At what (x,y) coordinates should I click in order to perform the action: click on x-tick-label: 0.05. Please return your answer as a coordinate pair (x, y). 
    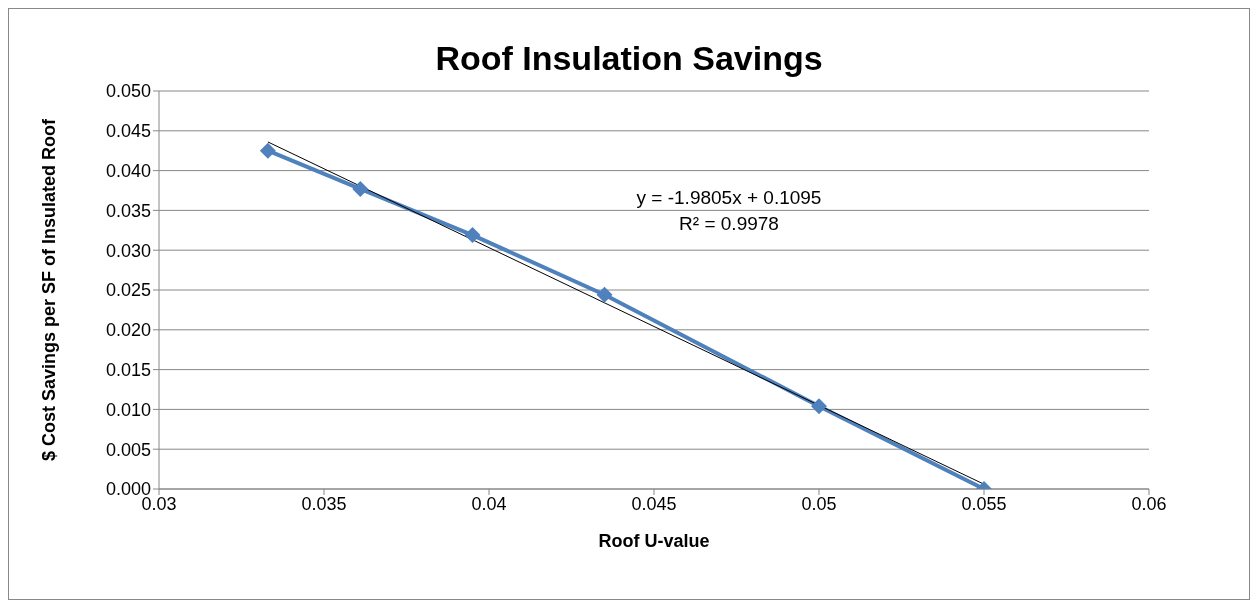
    Looking at the image, I should click on (819, 503).